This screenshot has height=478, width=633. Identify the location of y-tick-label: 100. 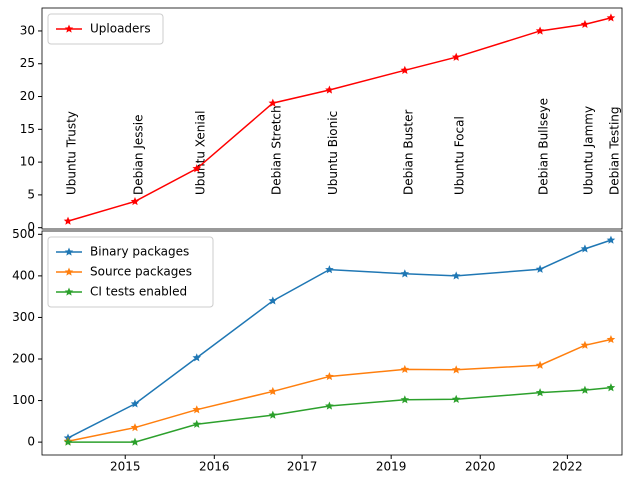
(23, 400).